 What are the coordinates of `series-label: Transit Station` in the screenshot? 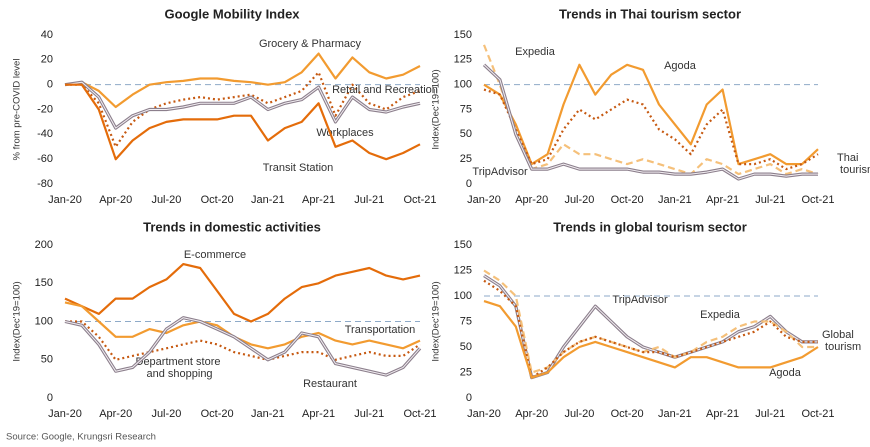 It's located at (298, 168).